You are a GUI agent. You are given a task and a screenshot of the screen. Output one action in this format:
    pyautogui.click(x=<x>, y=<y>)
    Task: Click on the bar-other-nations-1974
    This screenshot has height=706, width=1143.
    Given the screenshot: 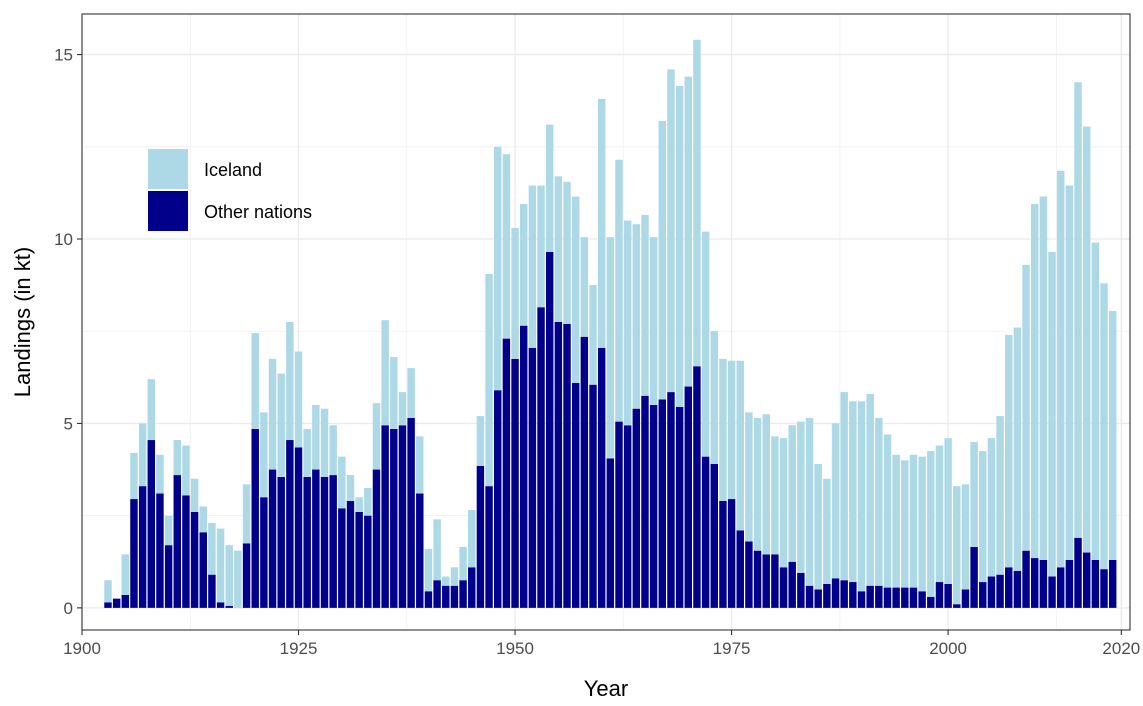 What is the action you would take?
    pyautogui.click(x=723, y=554)
    